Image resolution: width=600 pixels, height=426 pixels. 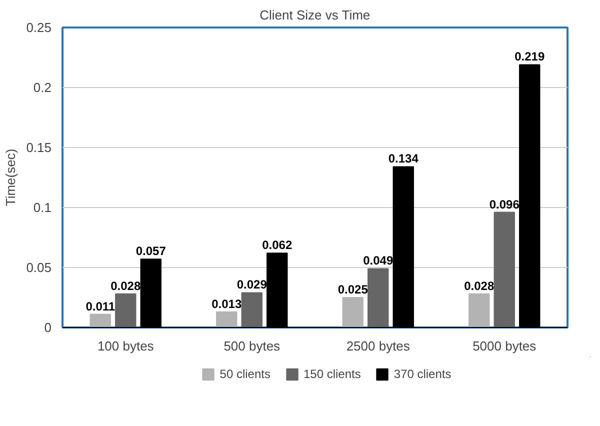 What do you see at coordinates (101, 306) in the screenshot?
I see `data-label: 0.011` at bounding box center [101, 306].